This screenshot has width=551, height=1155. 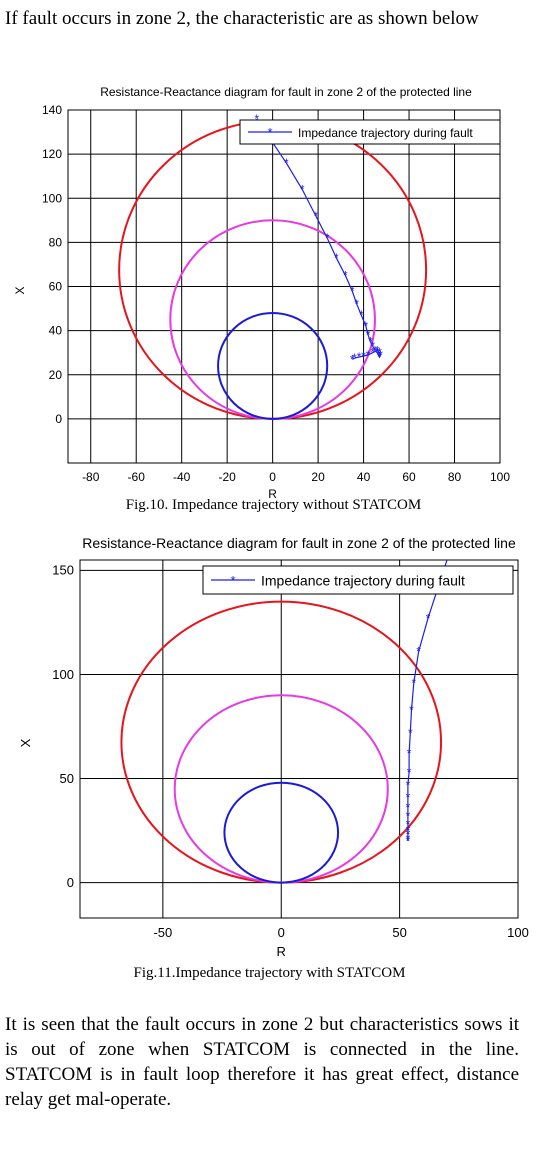 What do you see at coordinates (269, 973) in the screenshot?
I see `figure-caption-fig11: Fig.11.Impedance trajectory with STATCOM` at bounding box center [269, 973].